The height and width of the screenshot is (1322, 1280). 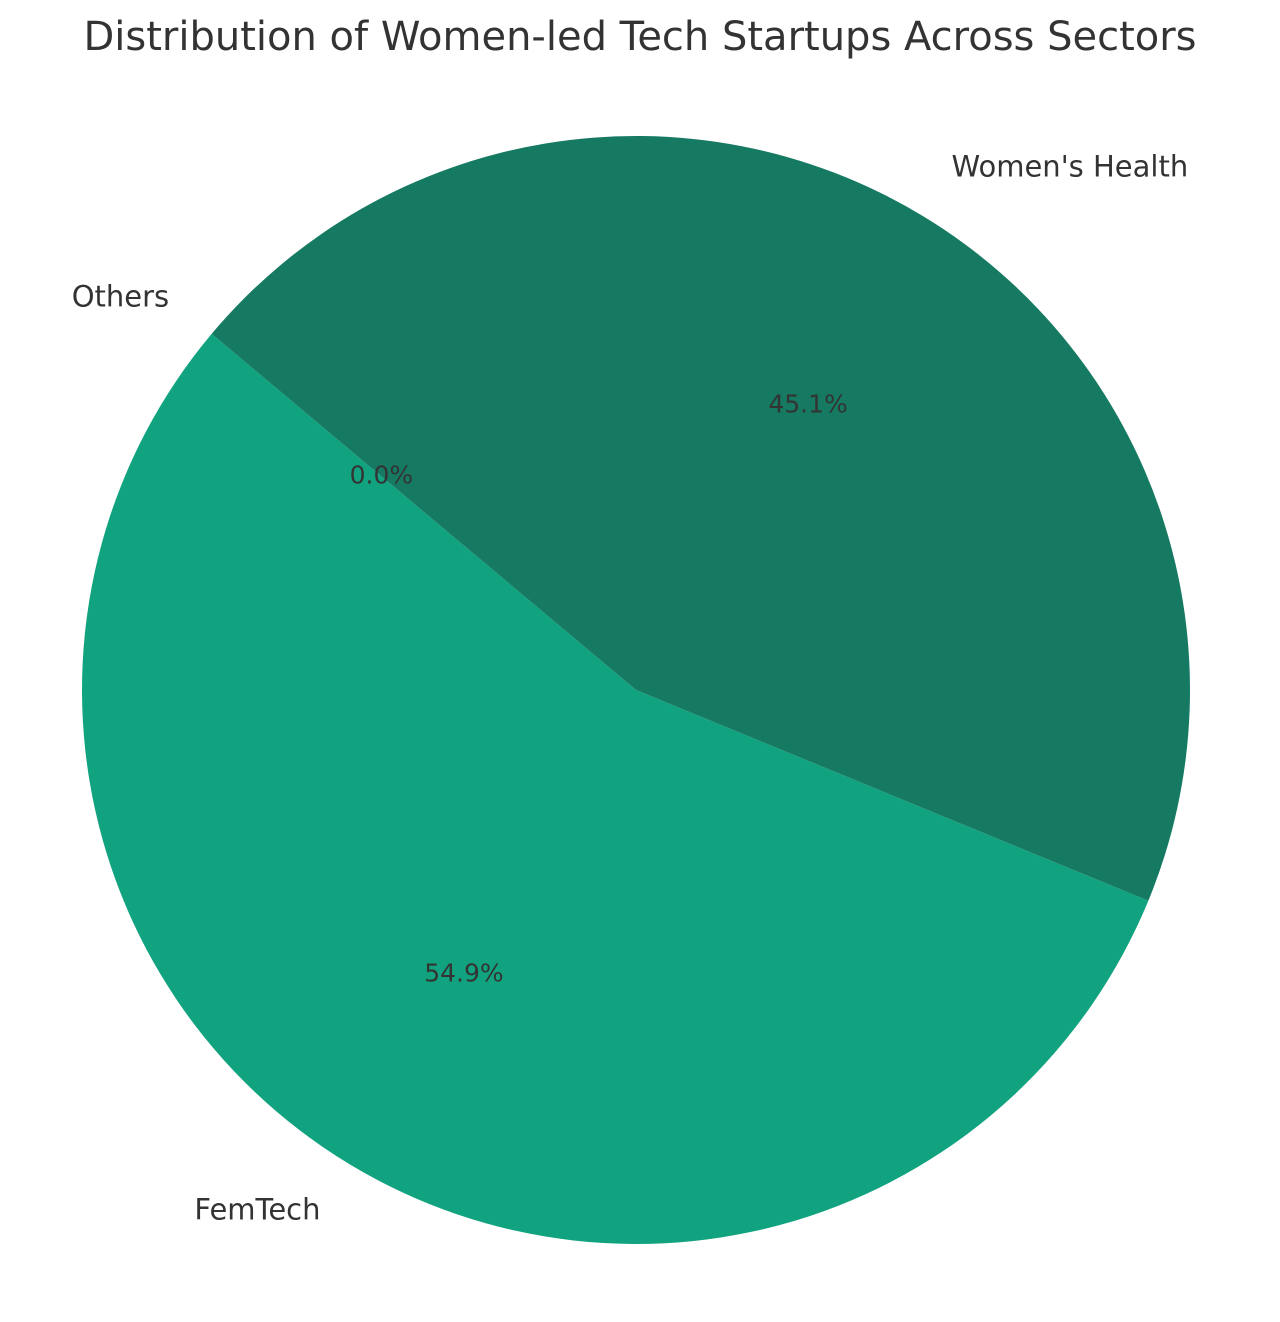 I want to click on slice-label-femtech: FemTech, so click(x=257, y=1209).